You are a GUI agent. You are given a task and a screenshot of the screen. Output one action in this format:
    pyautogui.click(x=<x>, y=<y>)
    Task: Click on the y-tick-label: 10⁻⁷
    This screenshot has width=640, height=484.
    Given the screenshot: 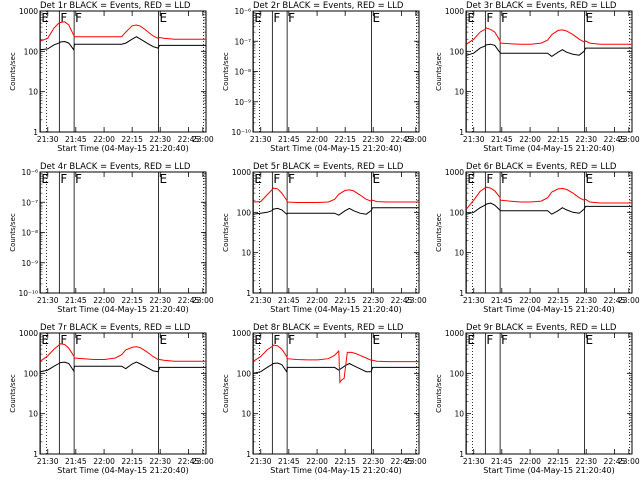 What is the action you would take?
    pyautogui.click(x=242, y=41)
    